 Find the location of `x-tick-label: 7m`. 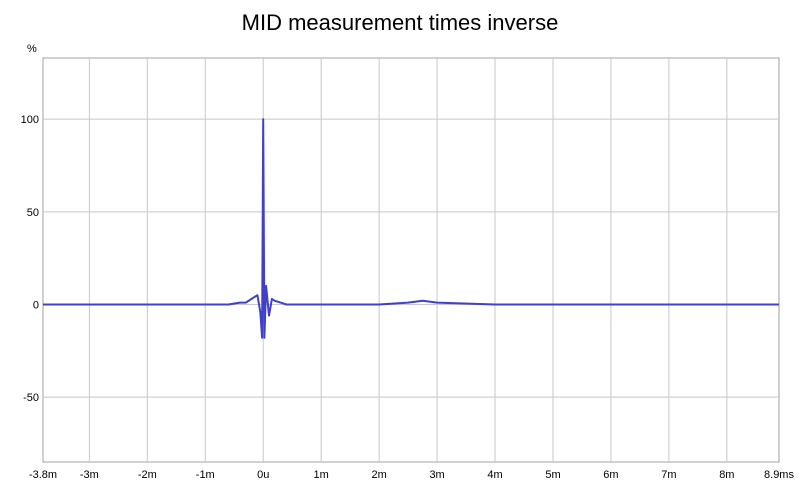

x-tick-label: 7m is located at coordinates (668, 475).